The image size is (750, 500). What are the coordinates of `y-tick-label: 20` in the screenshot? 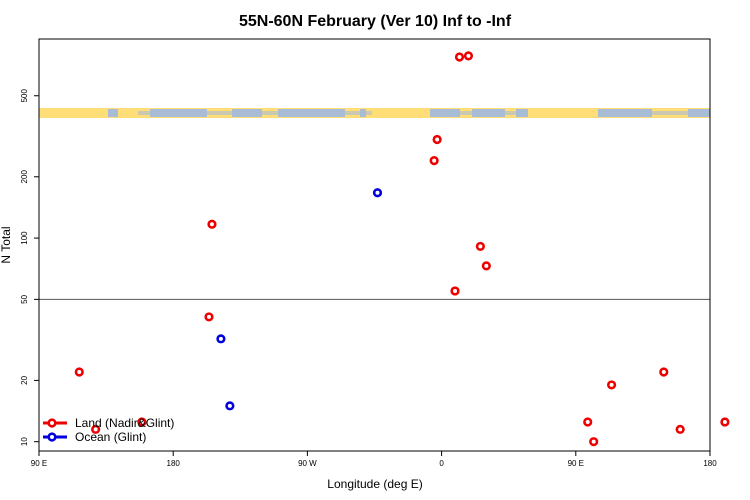 It's located at (24, 379).